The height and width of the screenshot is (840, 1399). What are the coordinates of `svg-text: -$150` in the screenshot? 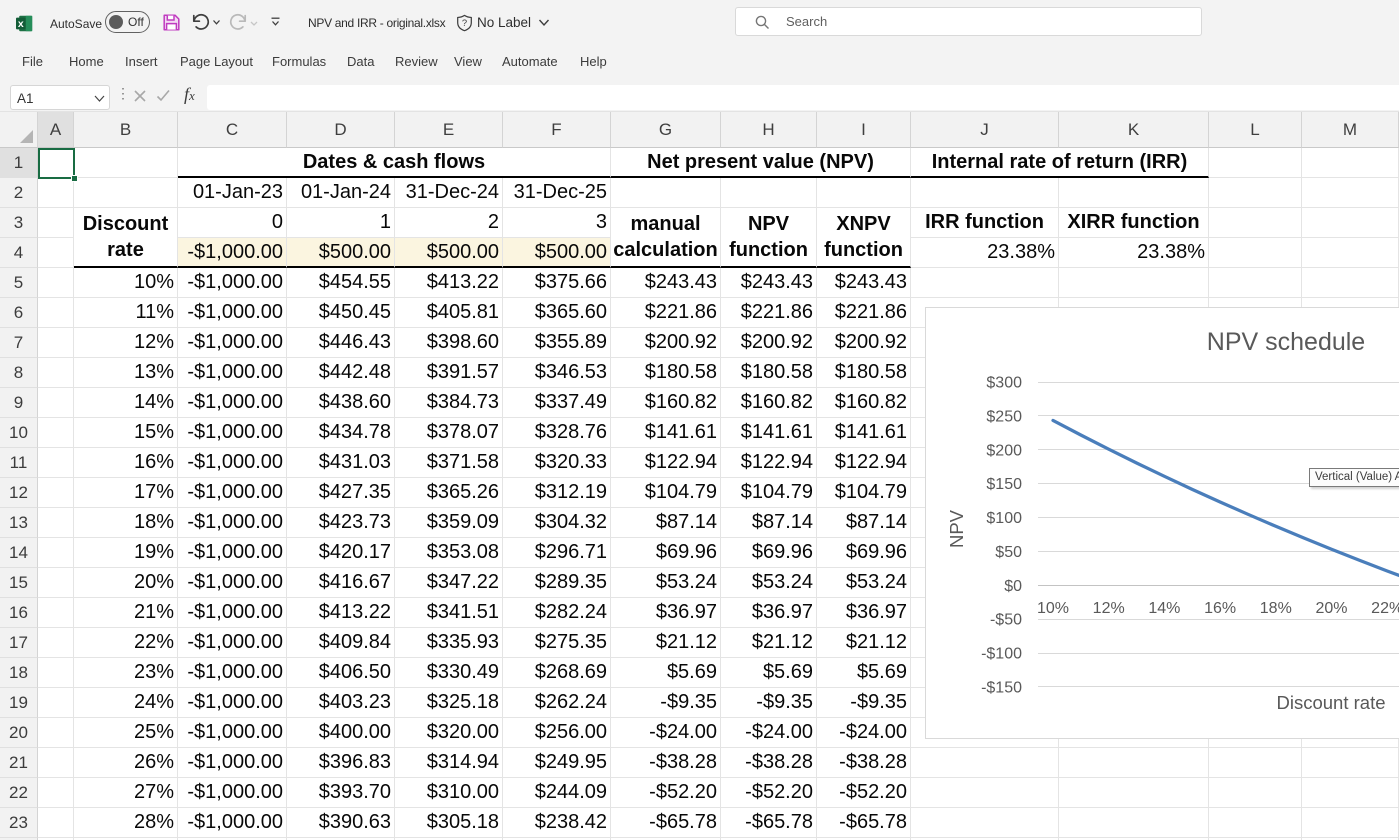 It's located at (1001, 687).